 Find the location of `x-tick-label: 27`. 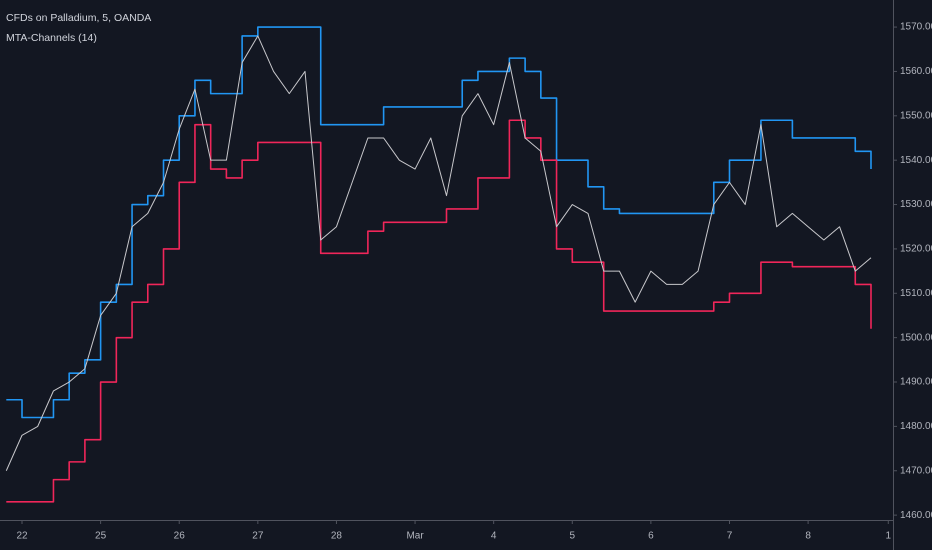

x-tick-label: 27 is located at coordinates (258, 536).